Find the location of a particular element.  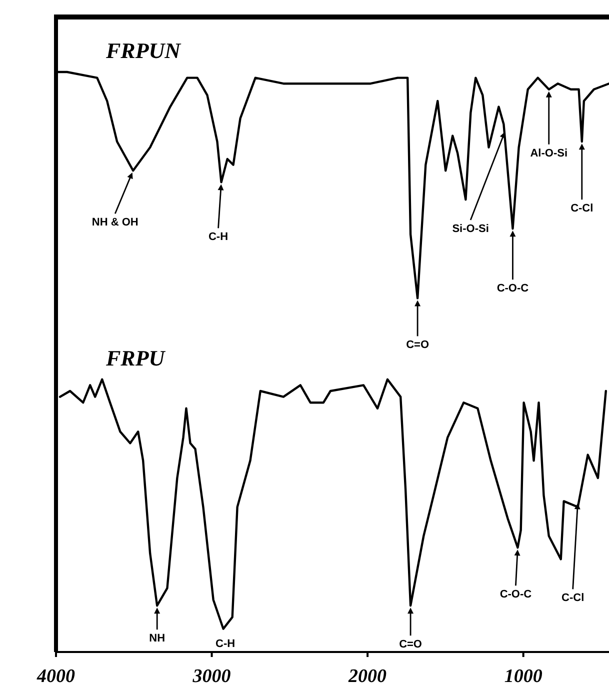

annotation: Si-O-Si is located at coordinates (470, 229).